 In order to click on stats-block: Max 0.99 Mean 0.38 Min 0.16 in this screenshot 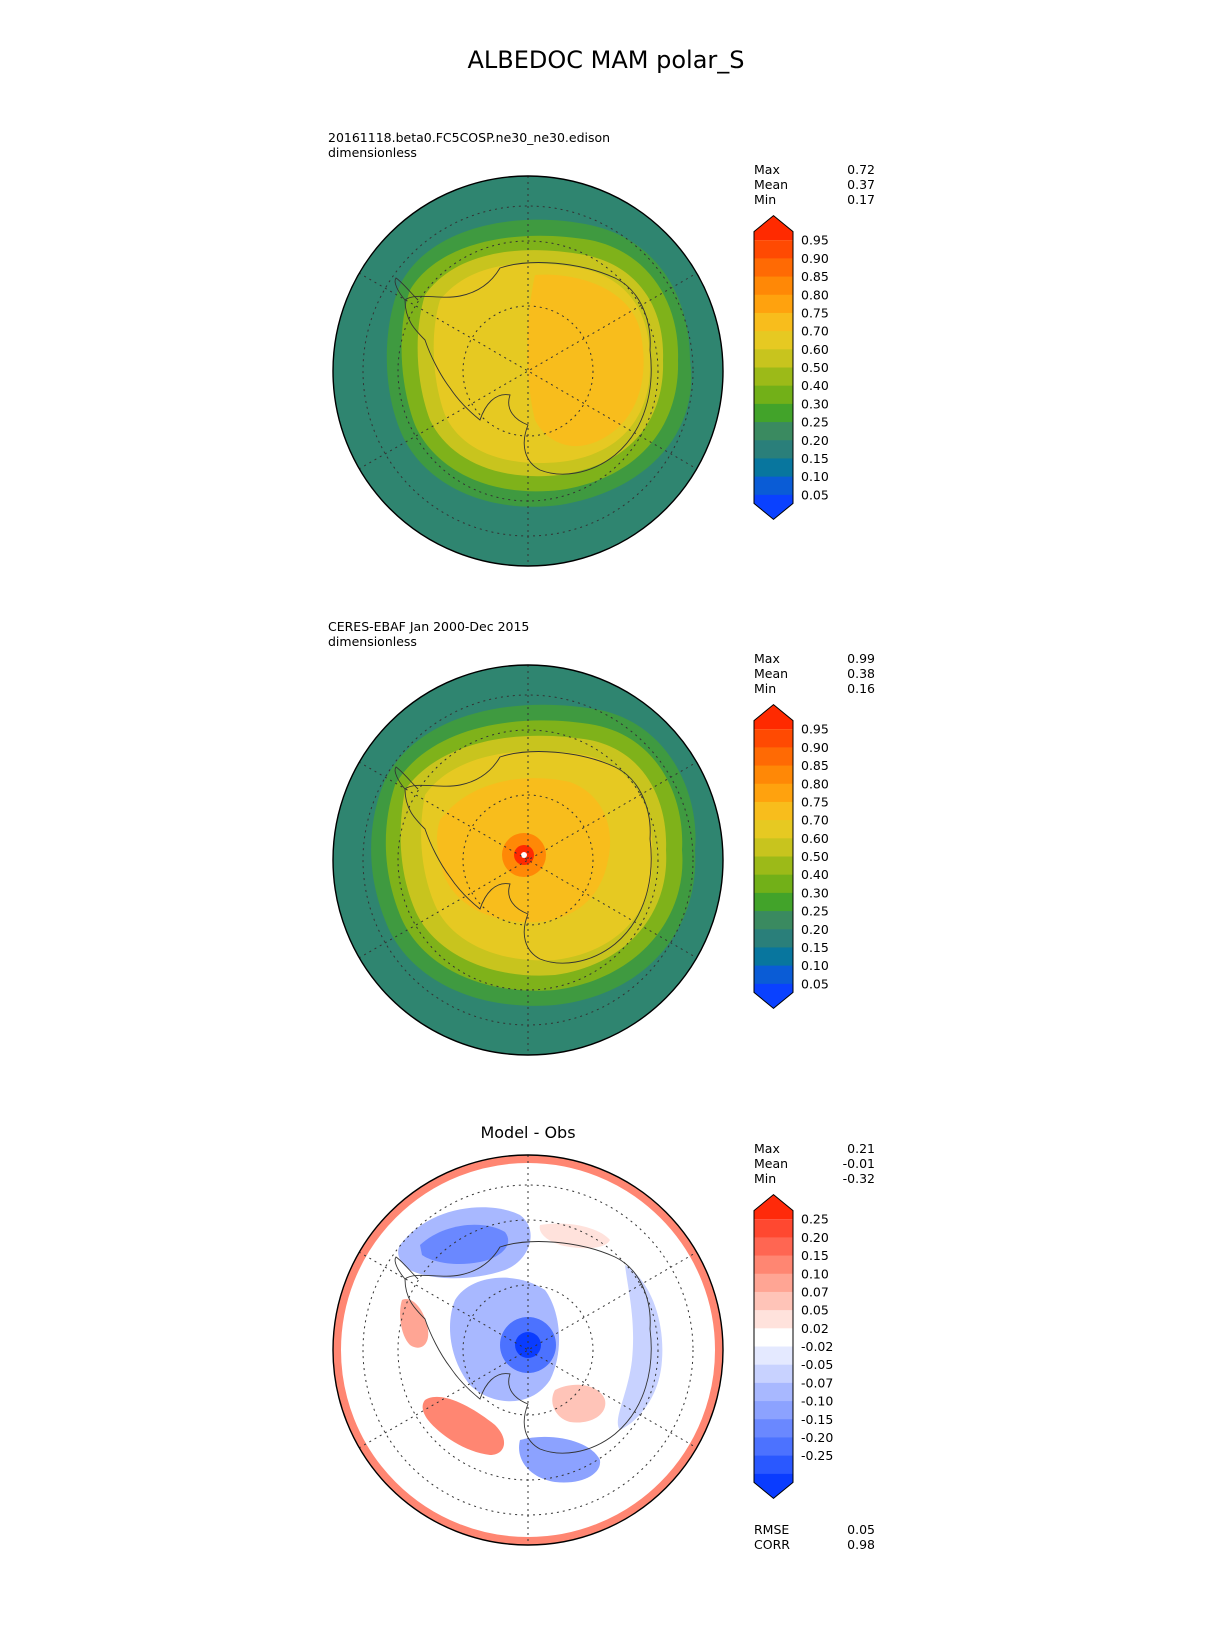, I will do `click(814, 673)`.